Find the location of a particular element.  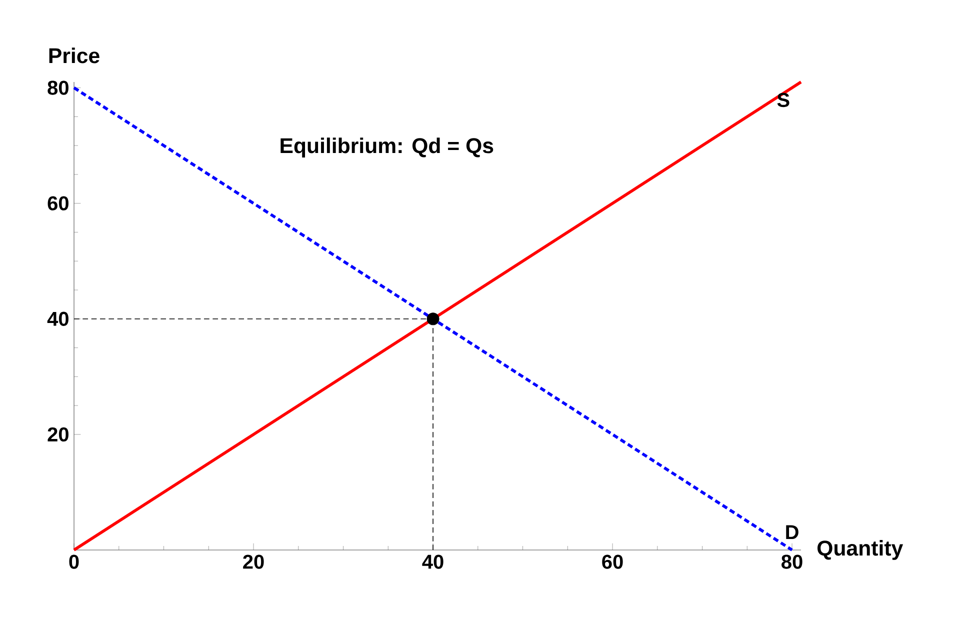

y-axis-title: Price is located at coordinates (74, 56).